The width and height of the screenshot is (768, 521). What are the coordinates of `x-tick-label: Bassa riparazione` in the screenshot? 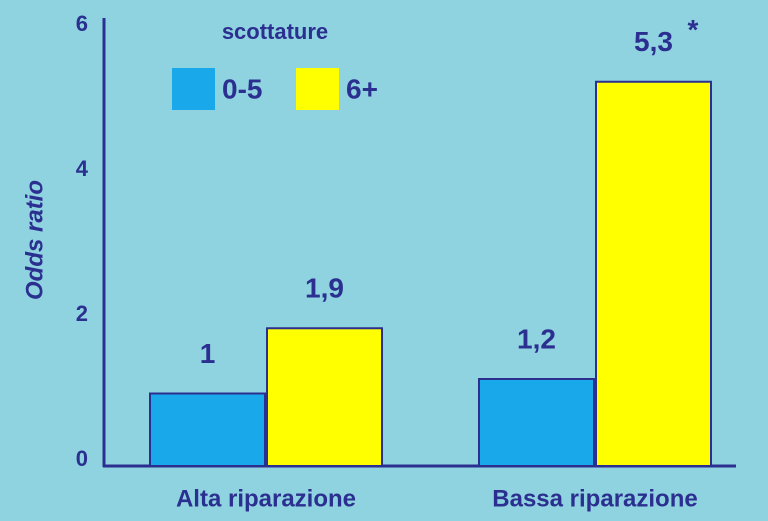 It's located at (594, 498).